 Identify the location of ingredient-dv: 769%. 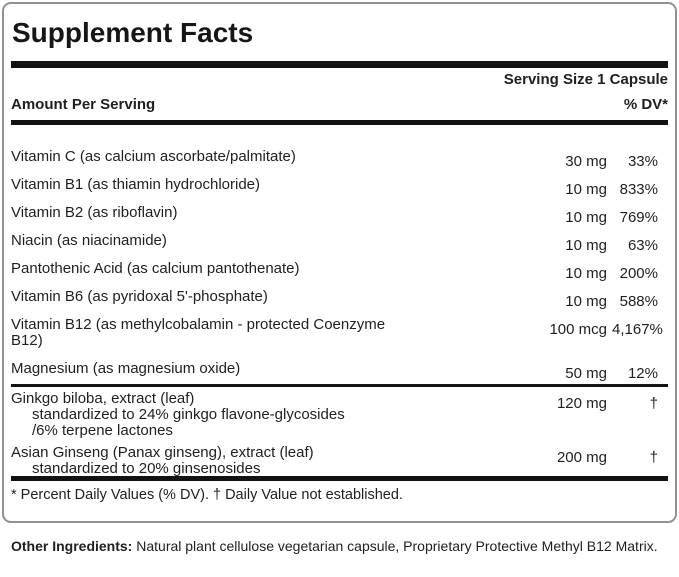
(638, 217).